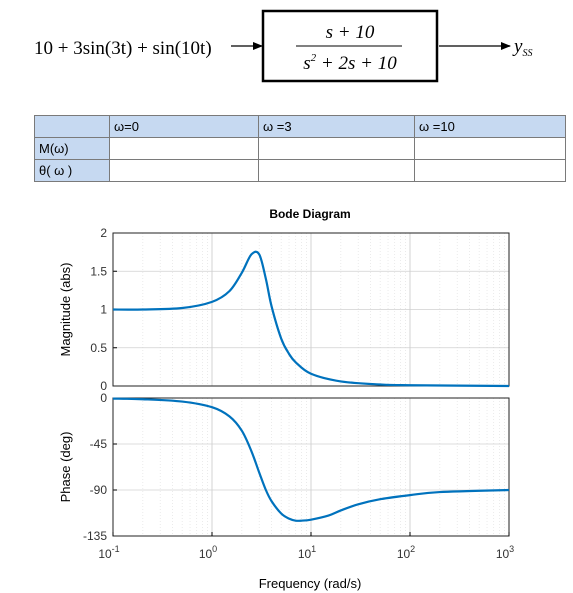  Describe the element at coordinates (98, 271) in the screenshot. I see `y-tick-label: 1.5` at that location.